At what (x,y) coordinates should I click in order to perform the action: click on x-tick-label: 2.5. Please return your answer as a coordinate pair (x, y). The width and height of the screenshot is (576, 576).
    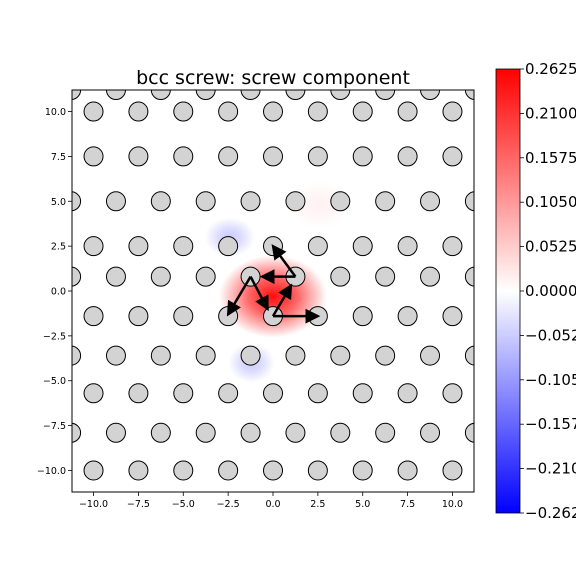
    Looking at the image, I should click on (317, 504).